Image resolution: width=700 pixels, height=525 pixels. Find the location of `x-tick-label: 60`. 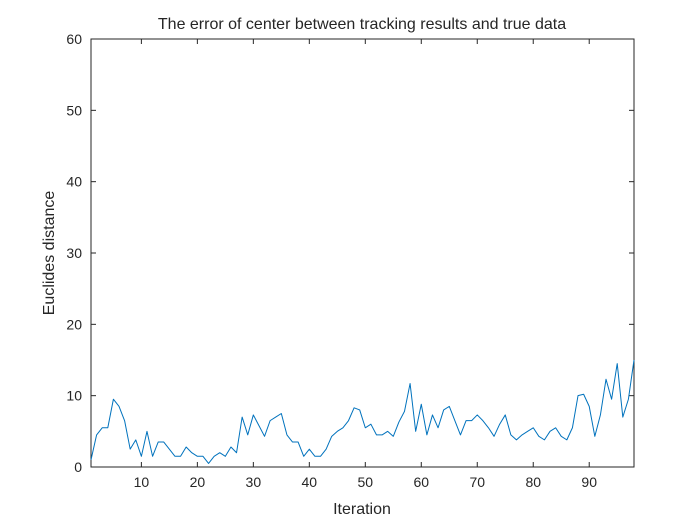

x-tick-label: 60 is located at coordinates (421, 482).